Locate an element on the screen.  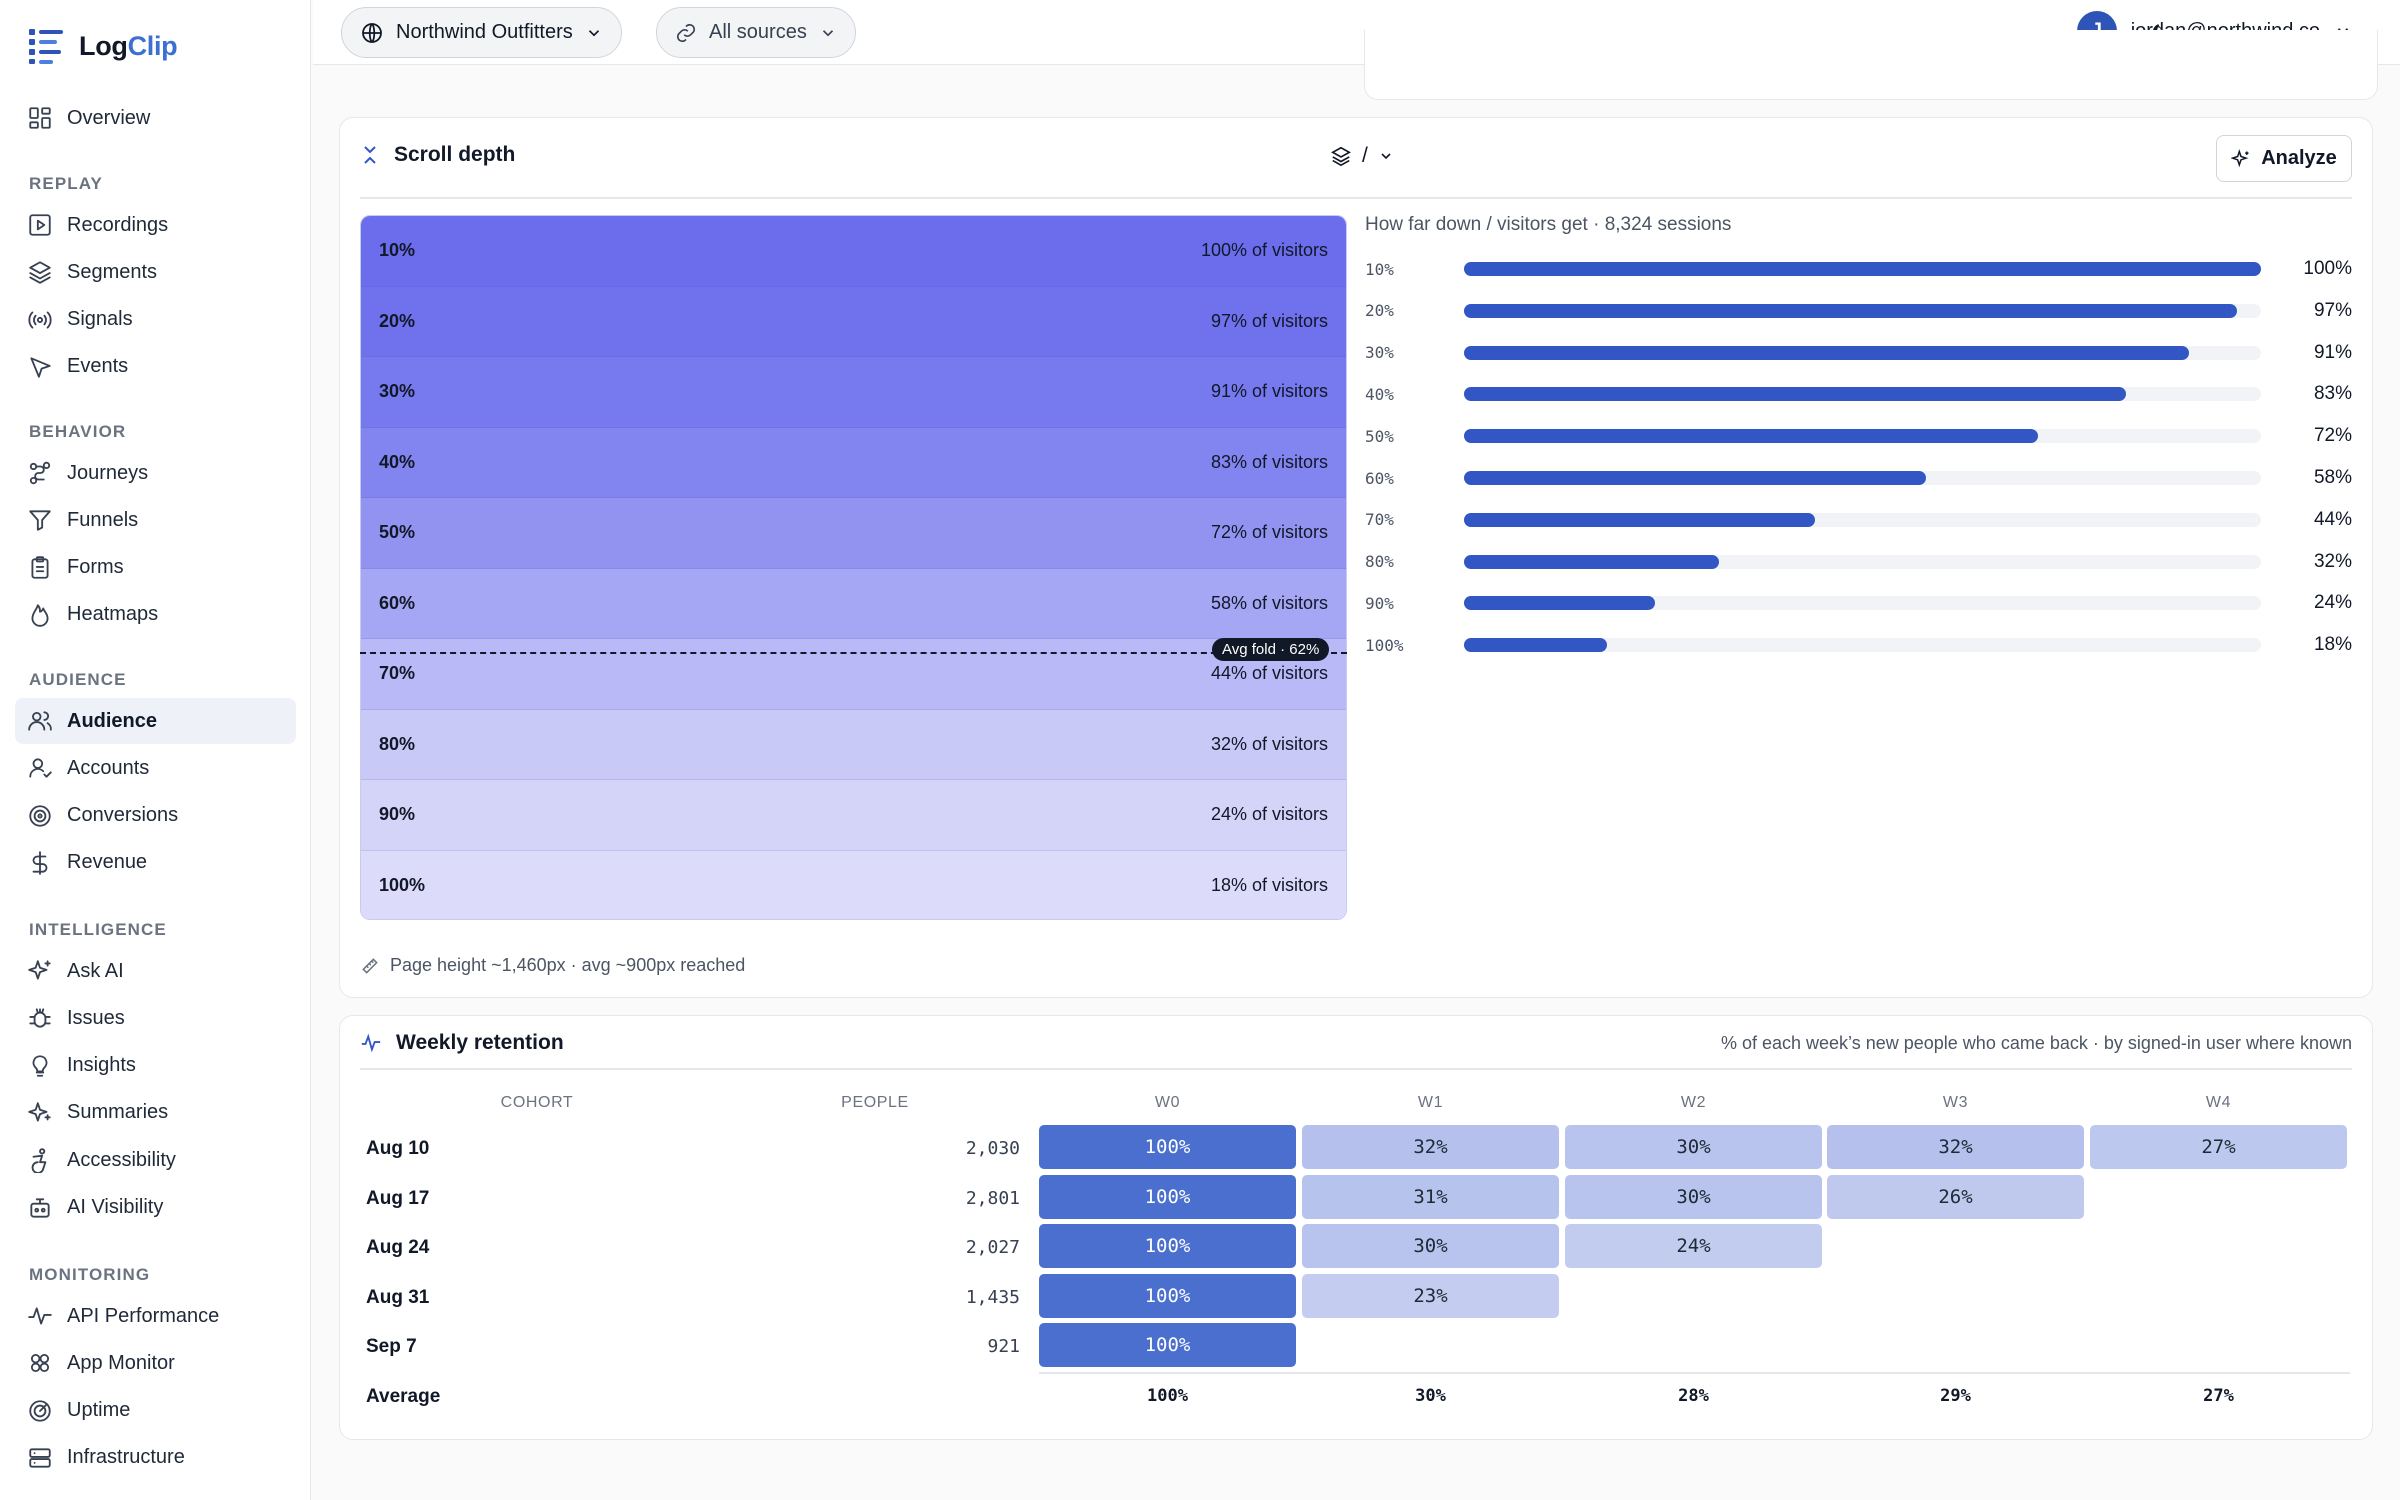
sources-selector: All sources is located at coordinates (756, 32).